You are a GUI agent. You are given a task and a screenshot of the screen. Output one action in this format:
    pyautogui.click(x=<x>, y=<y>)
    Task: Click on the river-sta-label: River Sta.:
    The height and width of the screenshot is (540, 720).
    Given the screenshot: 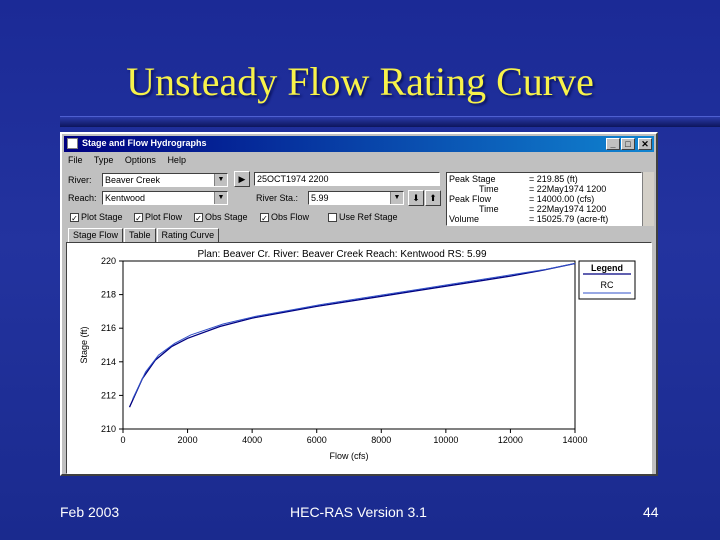 What is the action you would take?
    pyautogui.click(x=277, y=198)
    